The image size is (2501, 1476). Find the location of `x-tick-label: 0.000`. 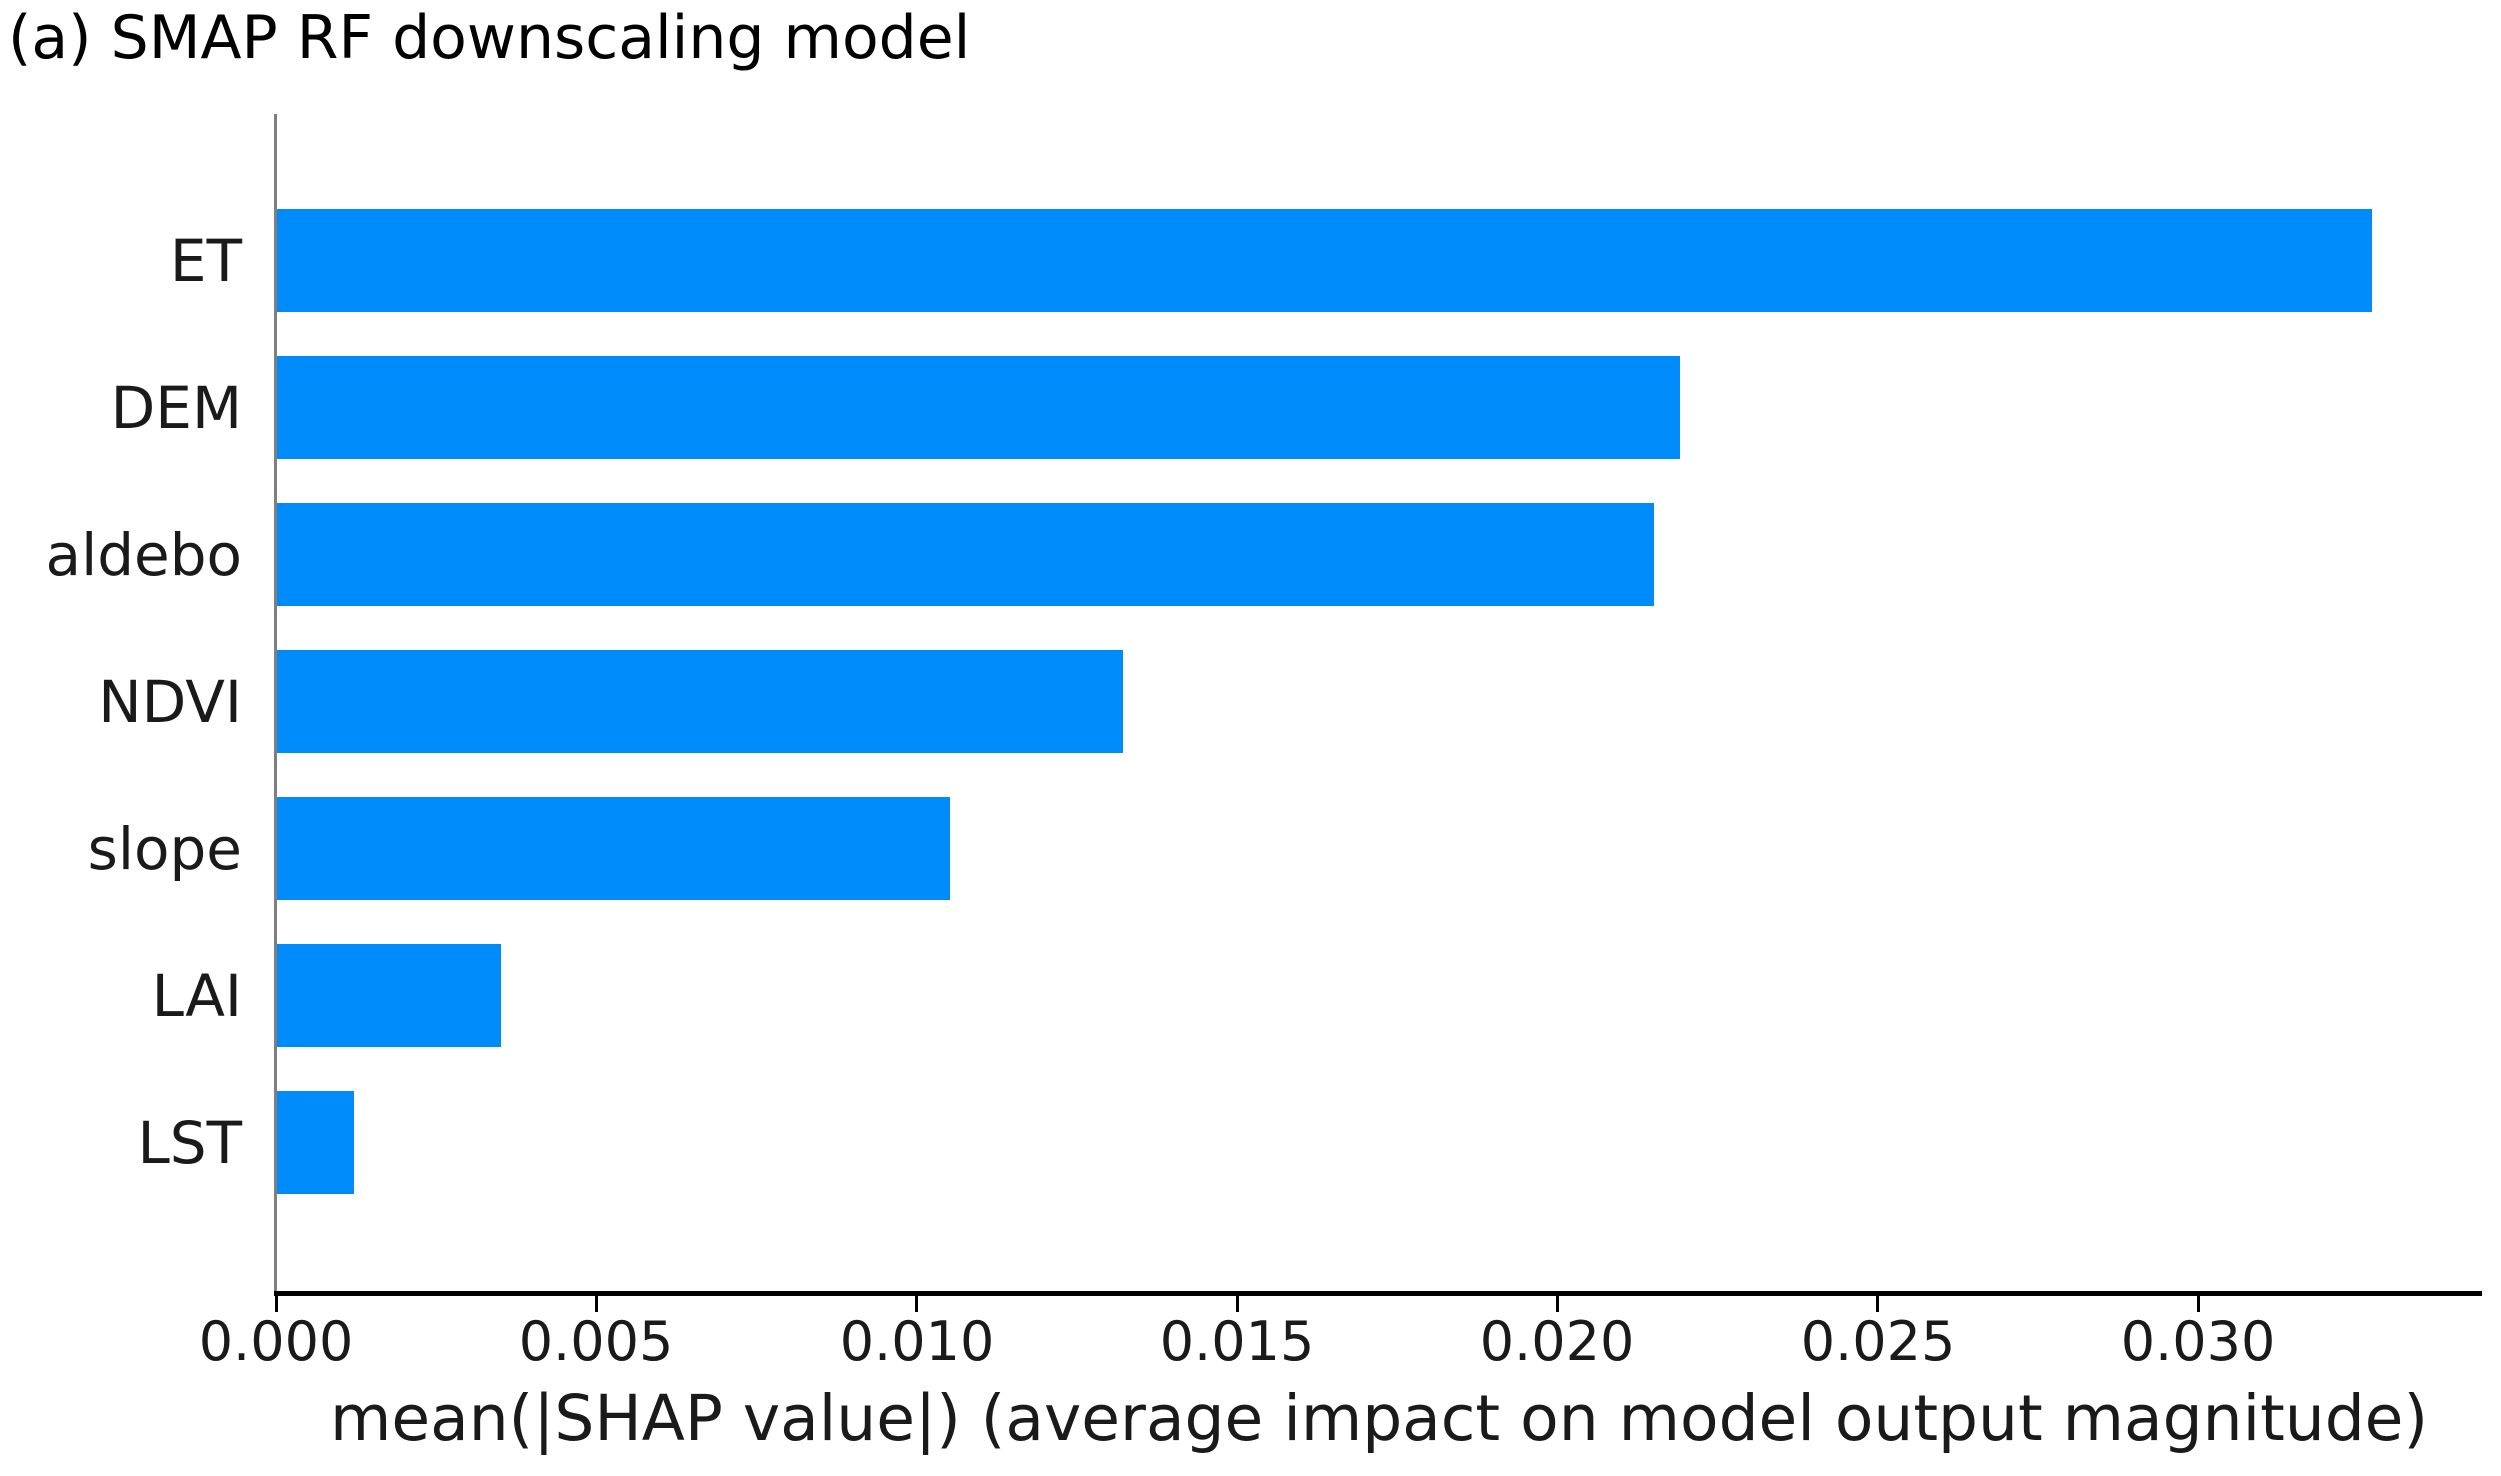

x-tick-label: 0.000 is located at coordinates (276, 1341).